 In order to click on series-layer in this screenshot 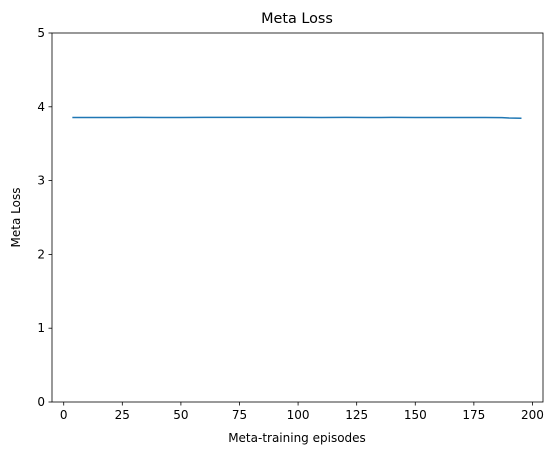, I will do `click(297, 118)`.